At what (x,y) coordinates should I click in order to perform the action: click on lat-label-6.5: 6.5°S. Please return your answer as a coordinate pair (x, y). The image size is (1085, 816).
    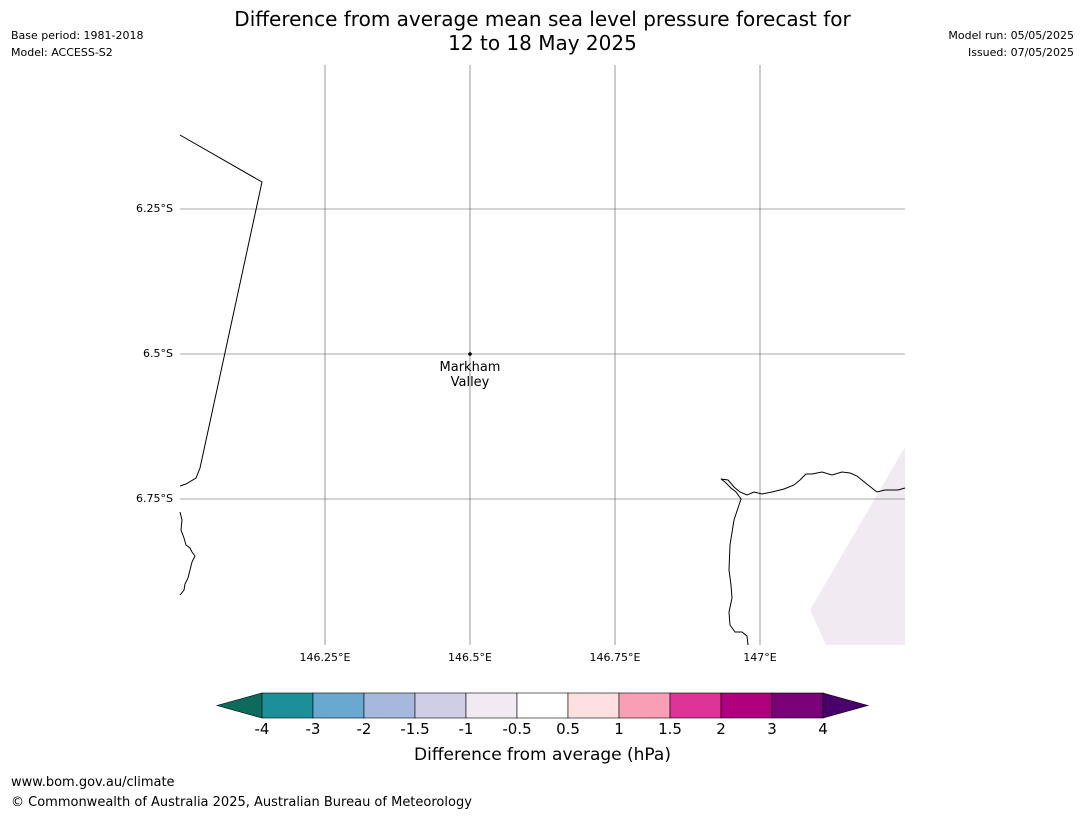
    Looking at the image, I should click on (158, 353).